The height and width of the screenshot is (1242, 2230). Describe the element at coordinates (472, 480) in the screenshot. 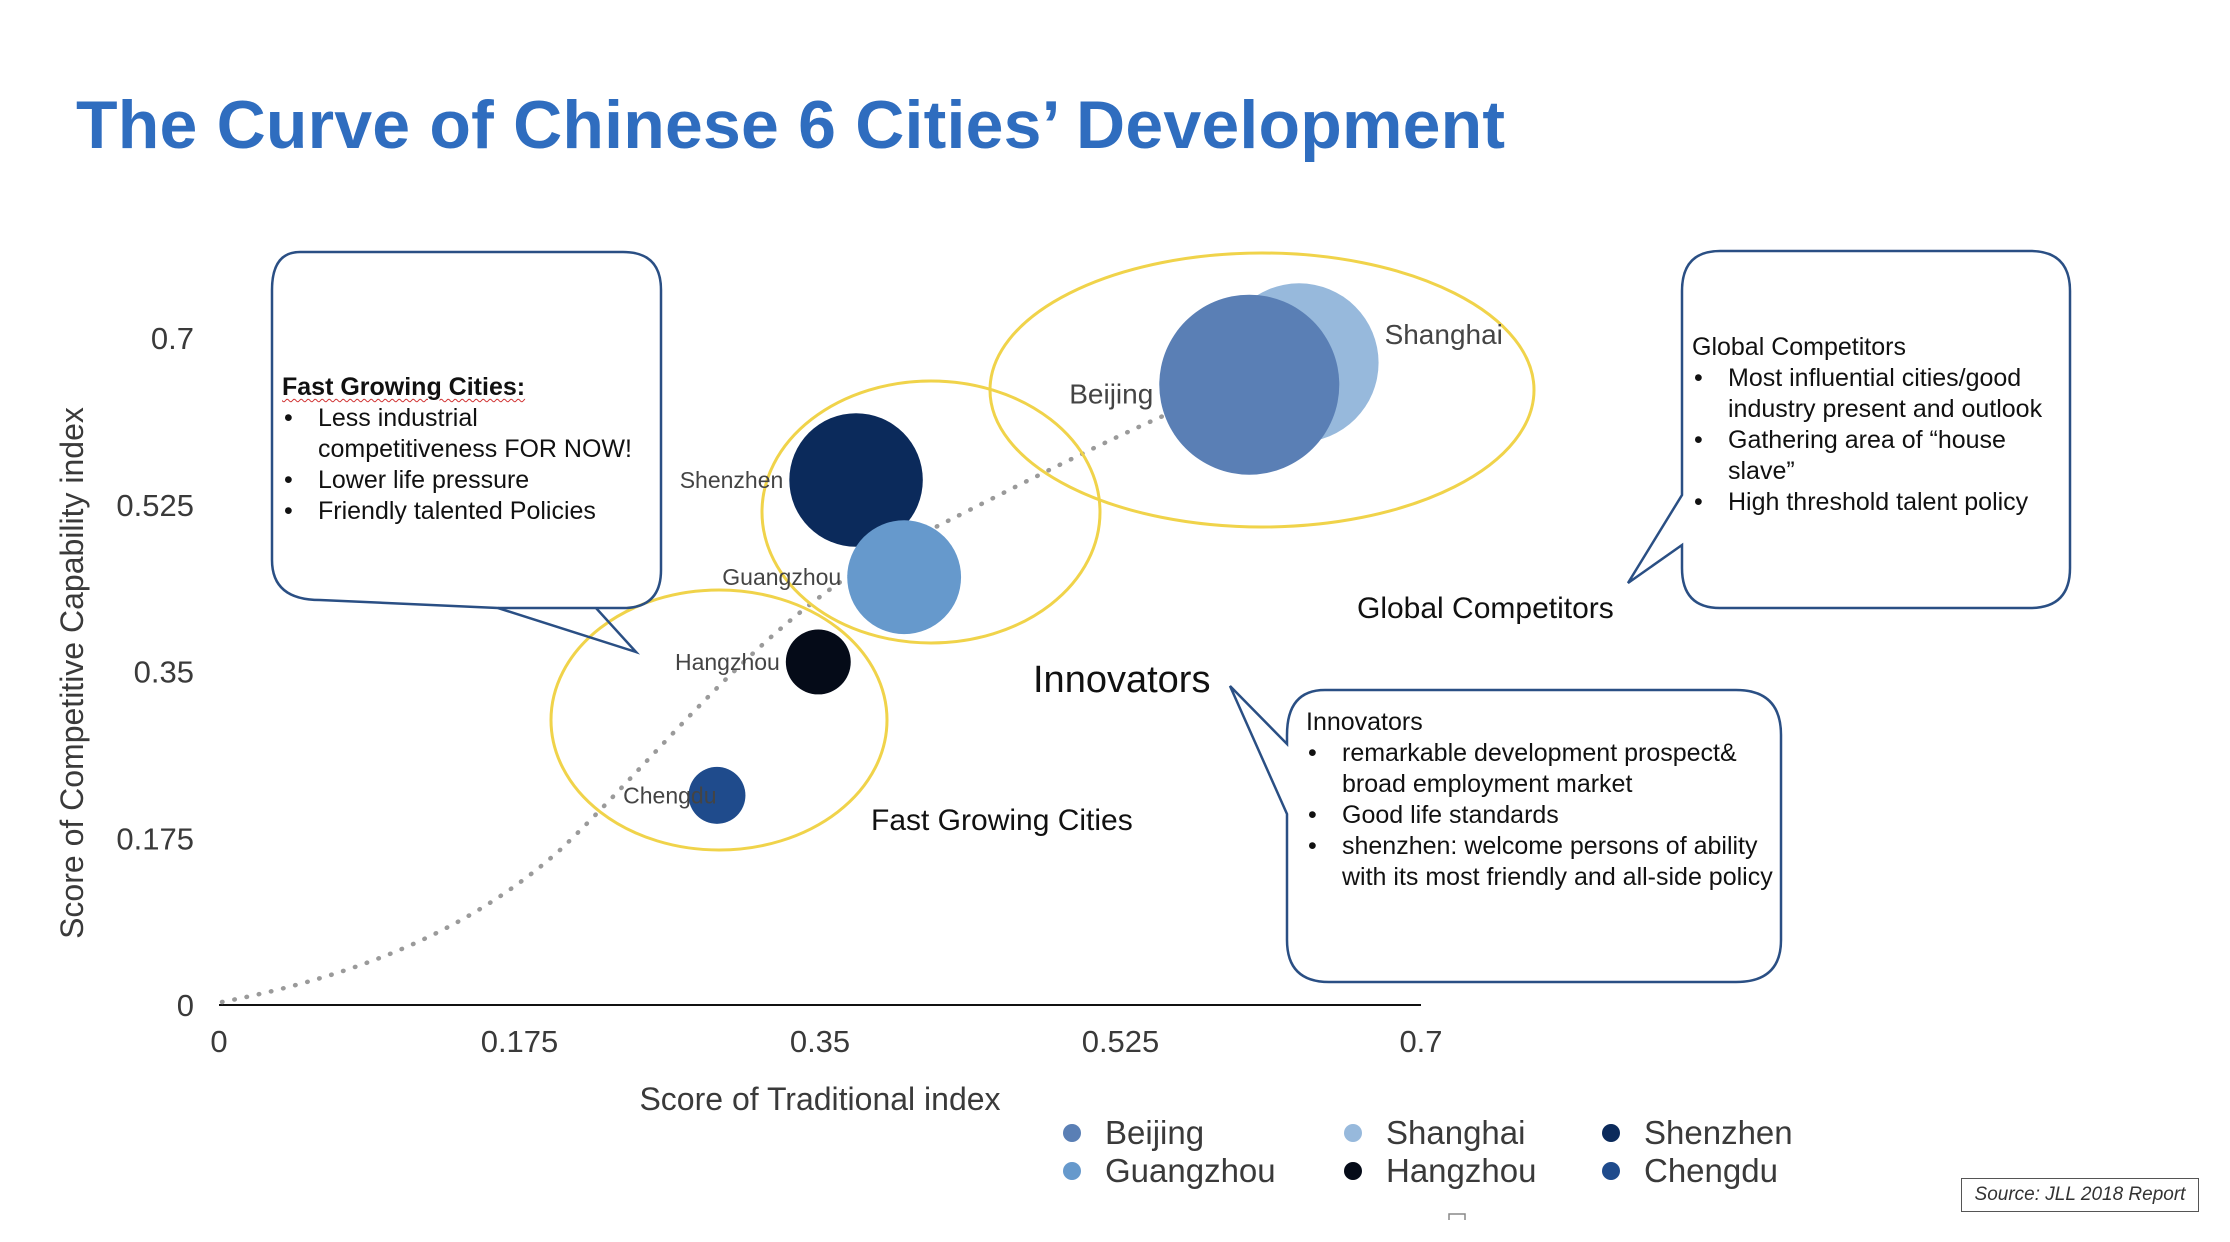

I see `fast-growing-bullet: Lower life pressure` at that location.